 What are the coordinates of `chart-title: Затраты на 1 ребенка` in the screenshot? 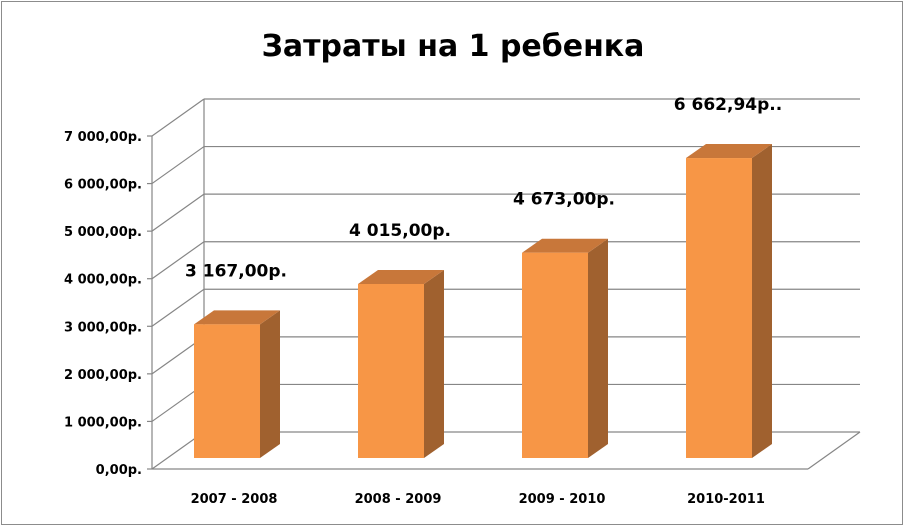 It's located at (453, 46).